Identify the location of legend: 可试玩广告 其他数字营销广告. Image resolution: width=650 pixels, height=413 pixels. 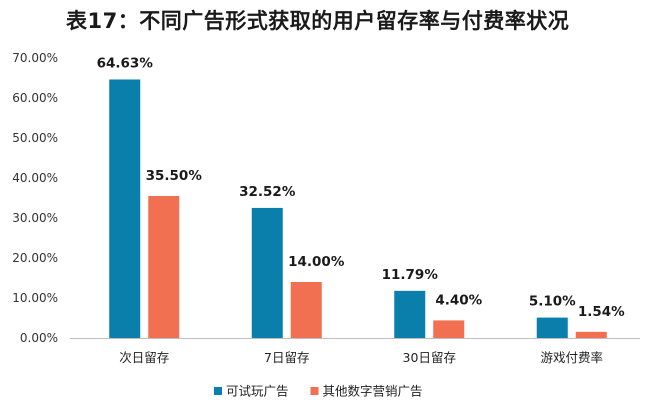
(318, 391).